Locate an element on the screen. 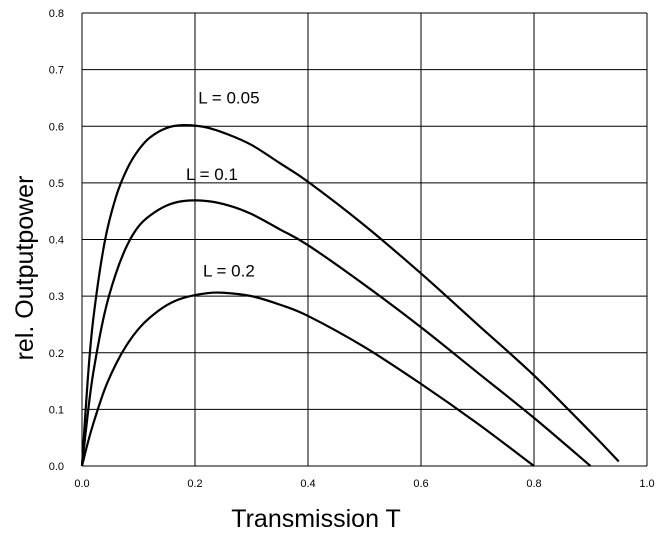 The image size is (665, 548). y-tick-label-3: 0.3 is located at coordinates (56, 297).